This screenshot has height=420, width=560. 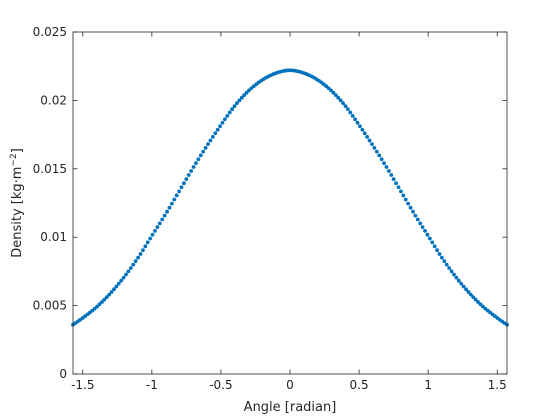 I want to click on y-tick-label: 0.005, so click(x=50, y=306).